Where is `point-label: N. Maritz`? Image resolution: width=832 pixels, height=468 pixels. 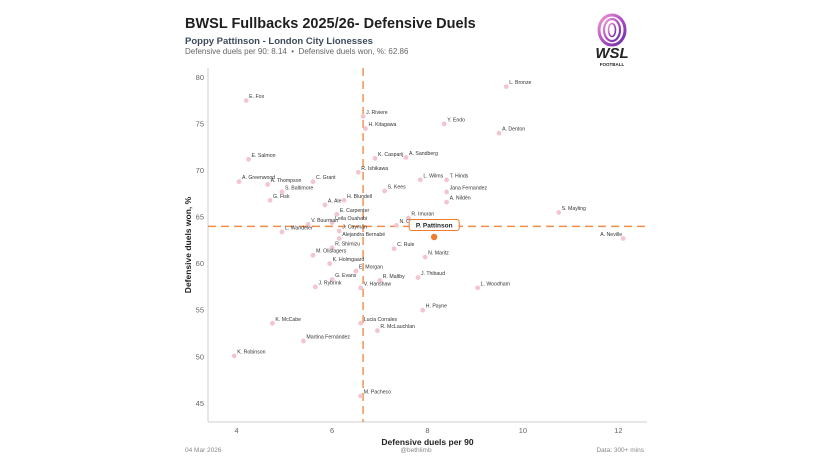
point-label: N. Maritz is located at coordinates (438, 254).